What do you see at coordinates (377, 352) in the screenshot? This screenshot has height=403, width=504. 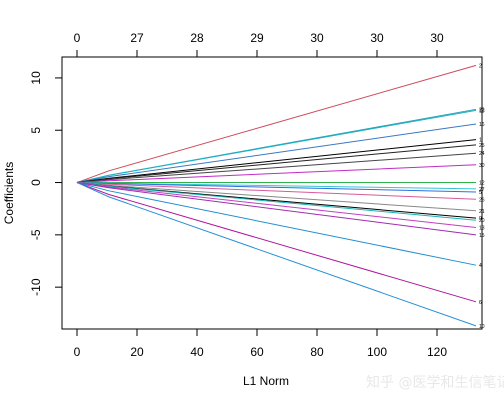 I see `x-tick-label: 100` at bounding box center [377, 352].